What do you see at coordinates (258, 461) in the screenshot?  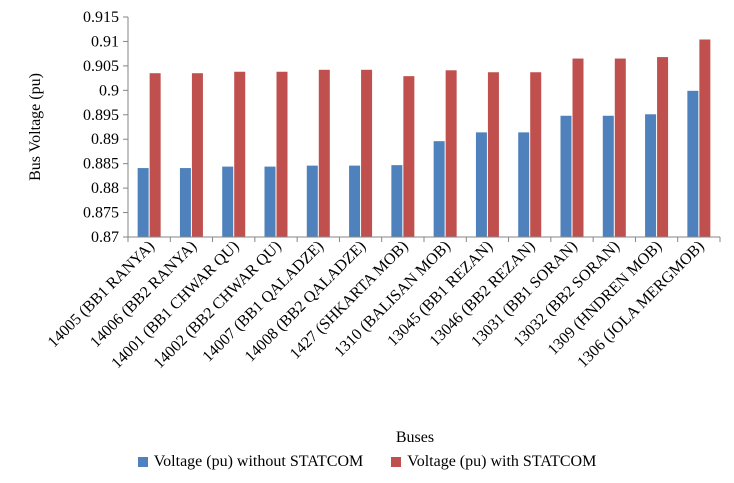 I see `legend-label-without-statcom: Voltage (pu) without STATCOM` at bounding box center [258, 461].